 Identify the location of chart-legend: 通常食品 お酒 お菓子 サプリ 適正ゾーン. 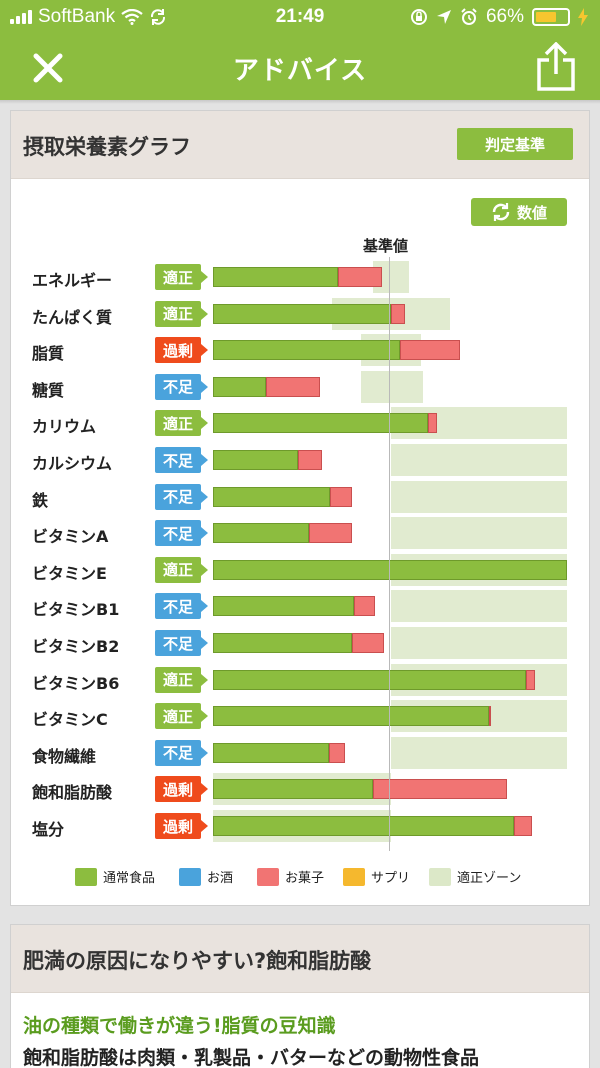
(301, 879).